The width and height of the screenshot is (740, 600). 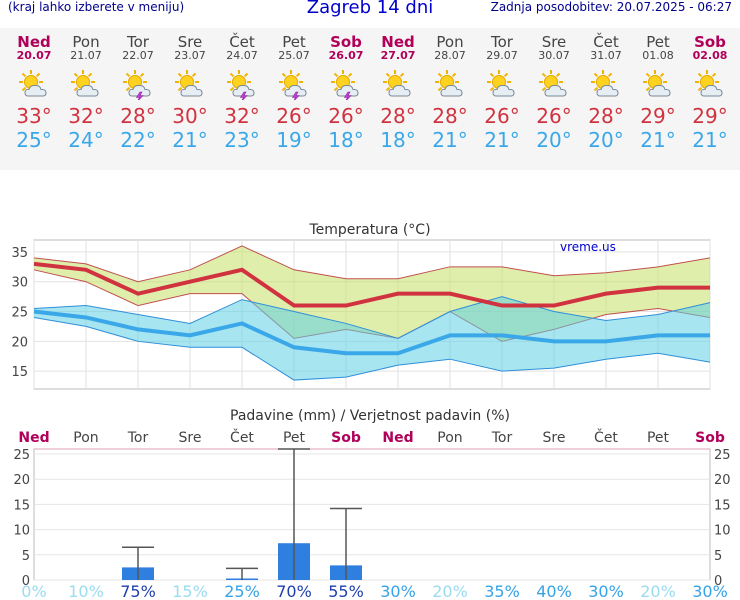 What do you see at coordinates (242, 140) in the screenshot?
I see `min-temperature: 23°` at bounding box center [242, 140].